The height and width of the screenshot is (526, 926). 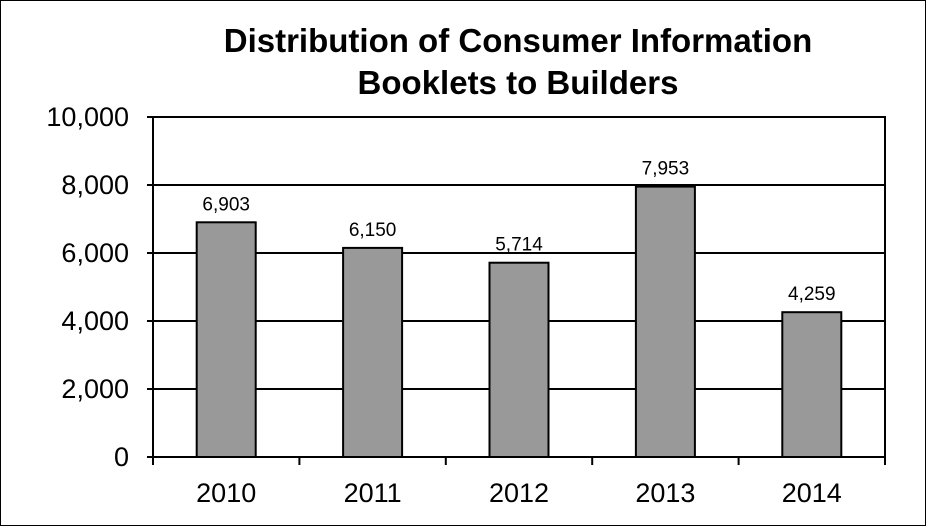 I want to click on bar-2010, so click(x=226, y=339).